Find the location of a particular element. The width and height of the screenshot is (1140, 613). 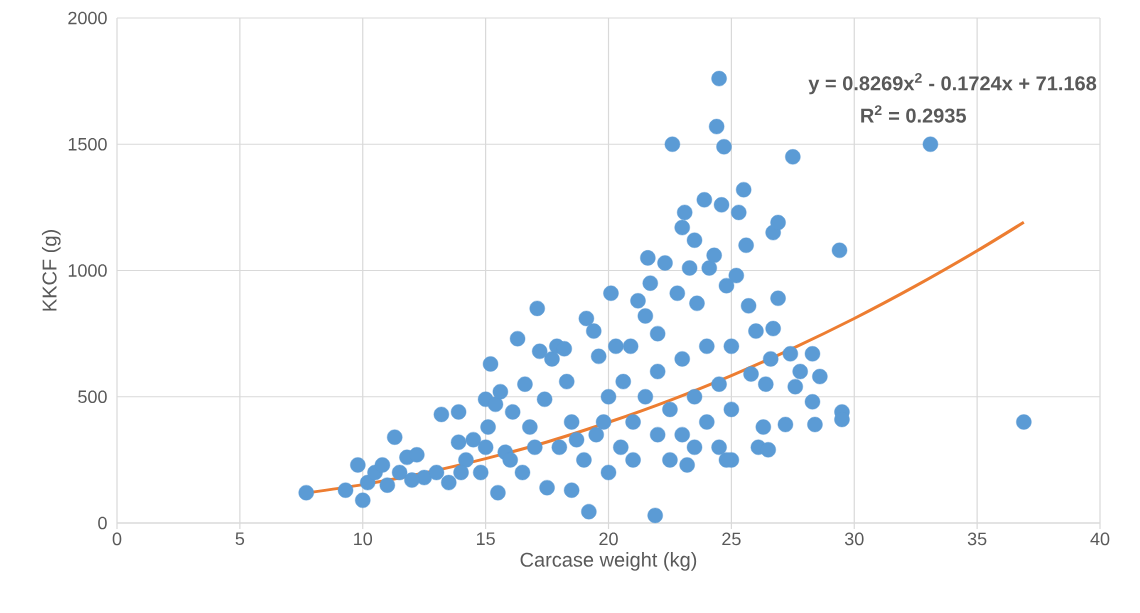

x-tick-label: 35 is located at coordinates (977, 539).